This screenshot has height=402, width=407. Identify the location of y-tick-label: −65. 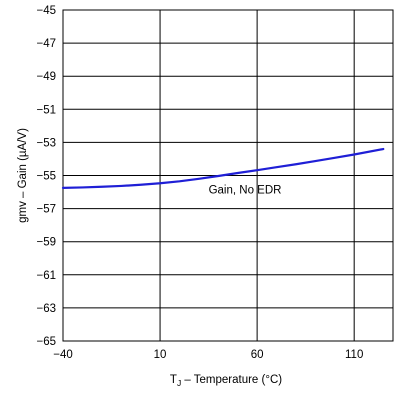
(46, 342).